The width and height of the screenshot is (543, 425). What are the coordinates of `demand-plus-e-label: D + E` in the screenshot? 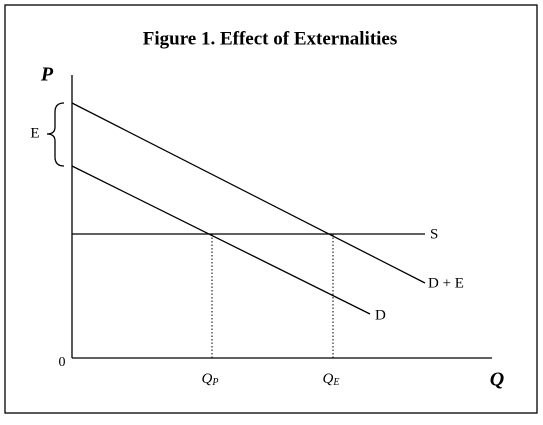 It's located at (446, 283).